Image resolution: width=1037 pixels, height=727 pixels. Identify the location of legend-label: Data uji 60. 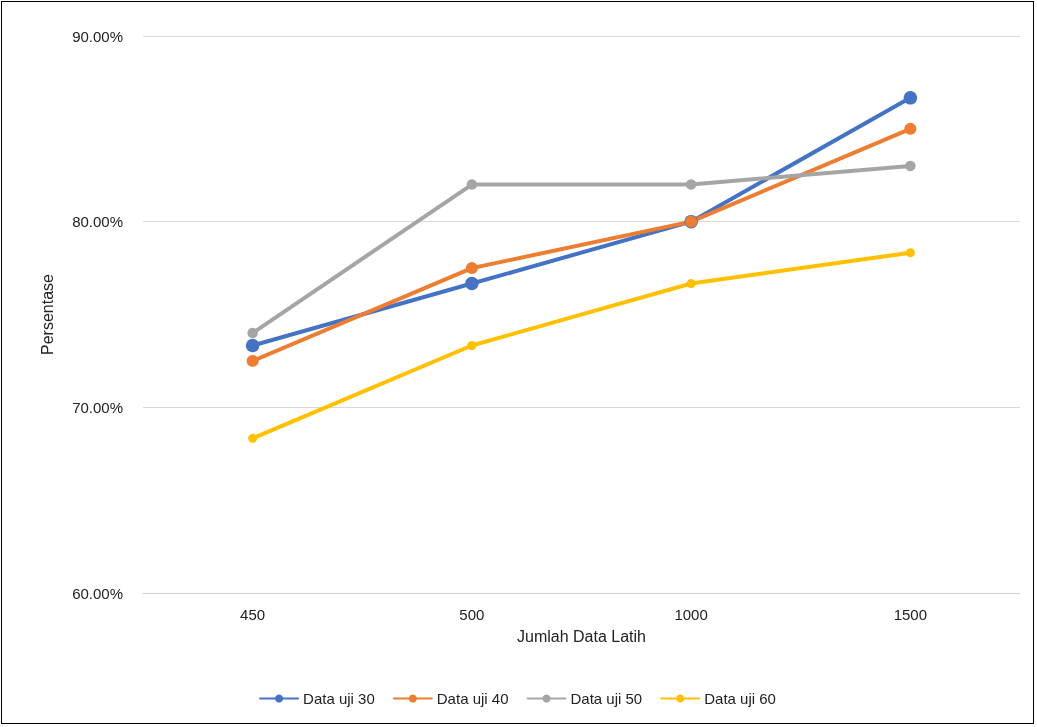
(740, 698).